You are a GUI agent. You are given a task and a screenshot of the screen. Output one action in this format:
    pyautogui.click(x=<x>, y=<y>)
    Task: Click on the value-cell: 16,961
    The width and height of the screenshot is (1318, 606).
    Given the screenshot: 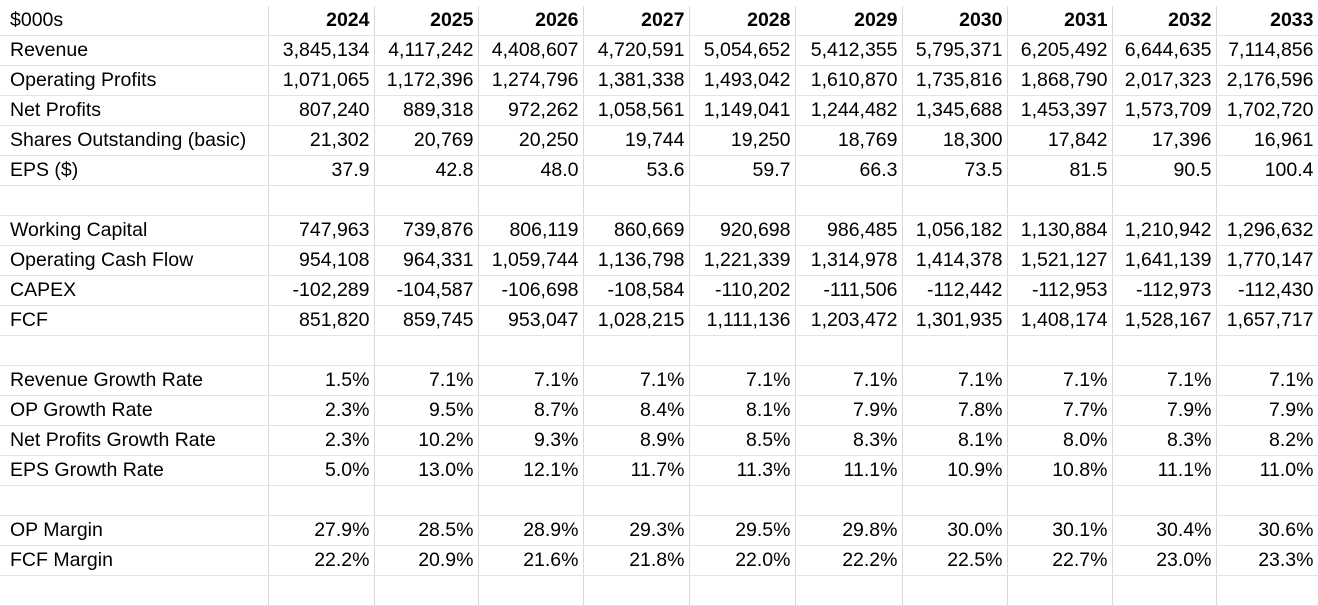 What is the action you would take?
    pyautogui.click(x=1267, y=140)
    